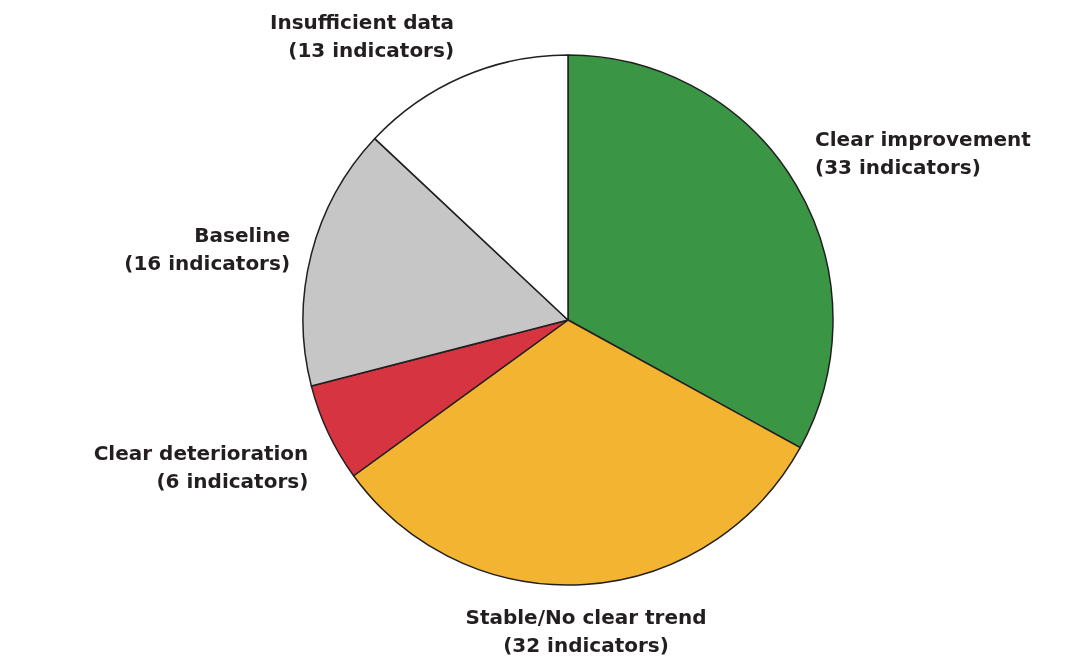  What do you see at coordinates (201, 453) in the screenshot?
I see `slice-label: Clear deterioration` at bounding box center [201, 453].